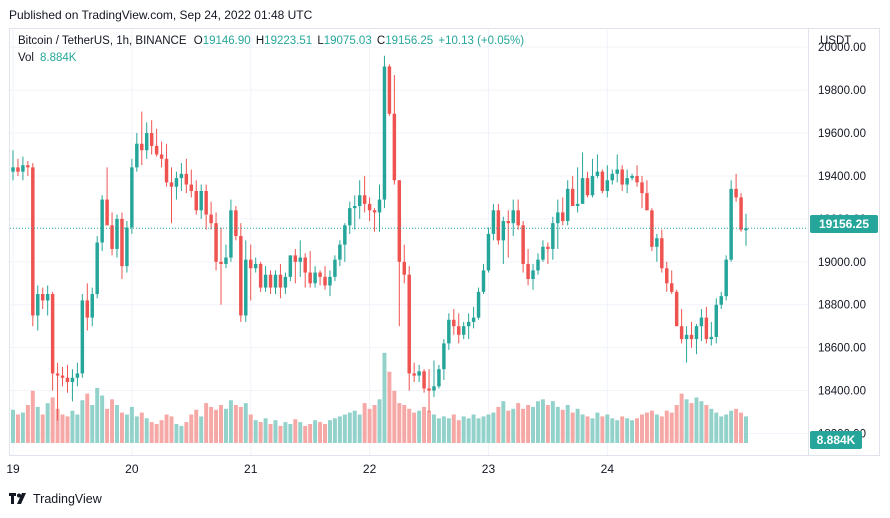 The image size is (890, 518). Describe the element at coordinates (836, 41) in the screenshot. I see `currency-label: USDT` at that location.